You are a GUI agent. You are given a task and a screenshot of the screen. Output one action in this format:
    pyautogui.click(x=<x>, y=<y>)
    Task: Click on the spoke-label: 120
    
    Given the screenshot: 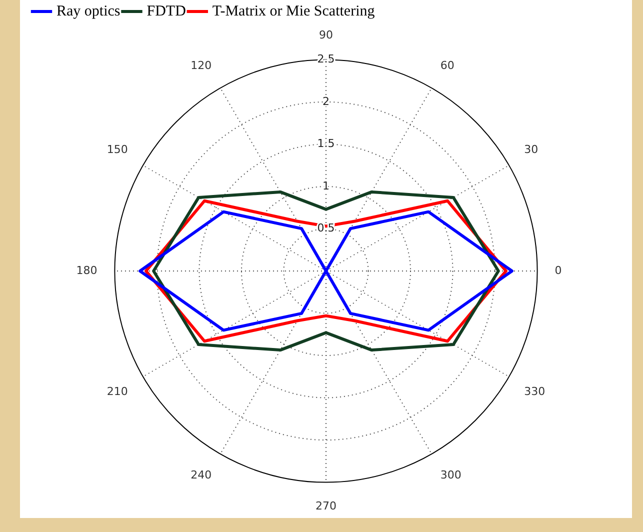 What is the action you would take?
    pyautogui.click(x=201, y=65)
    